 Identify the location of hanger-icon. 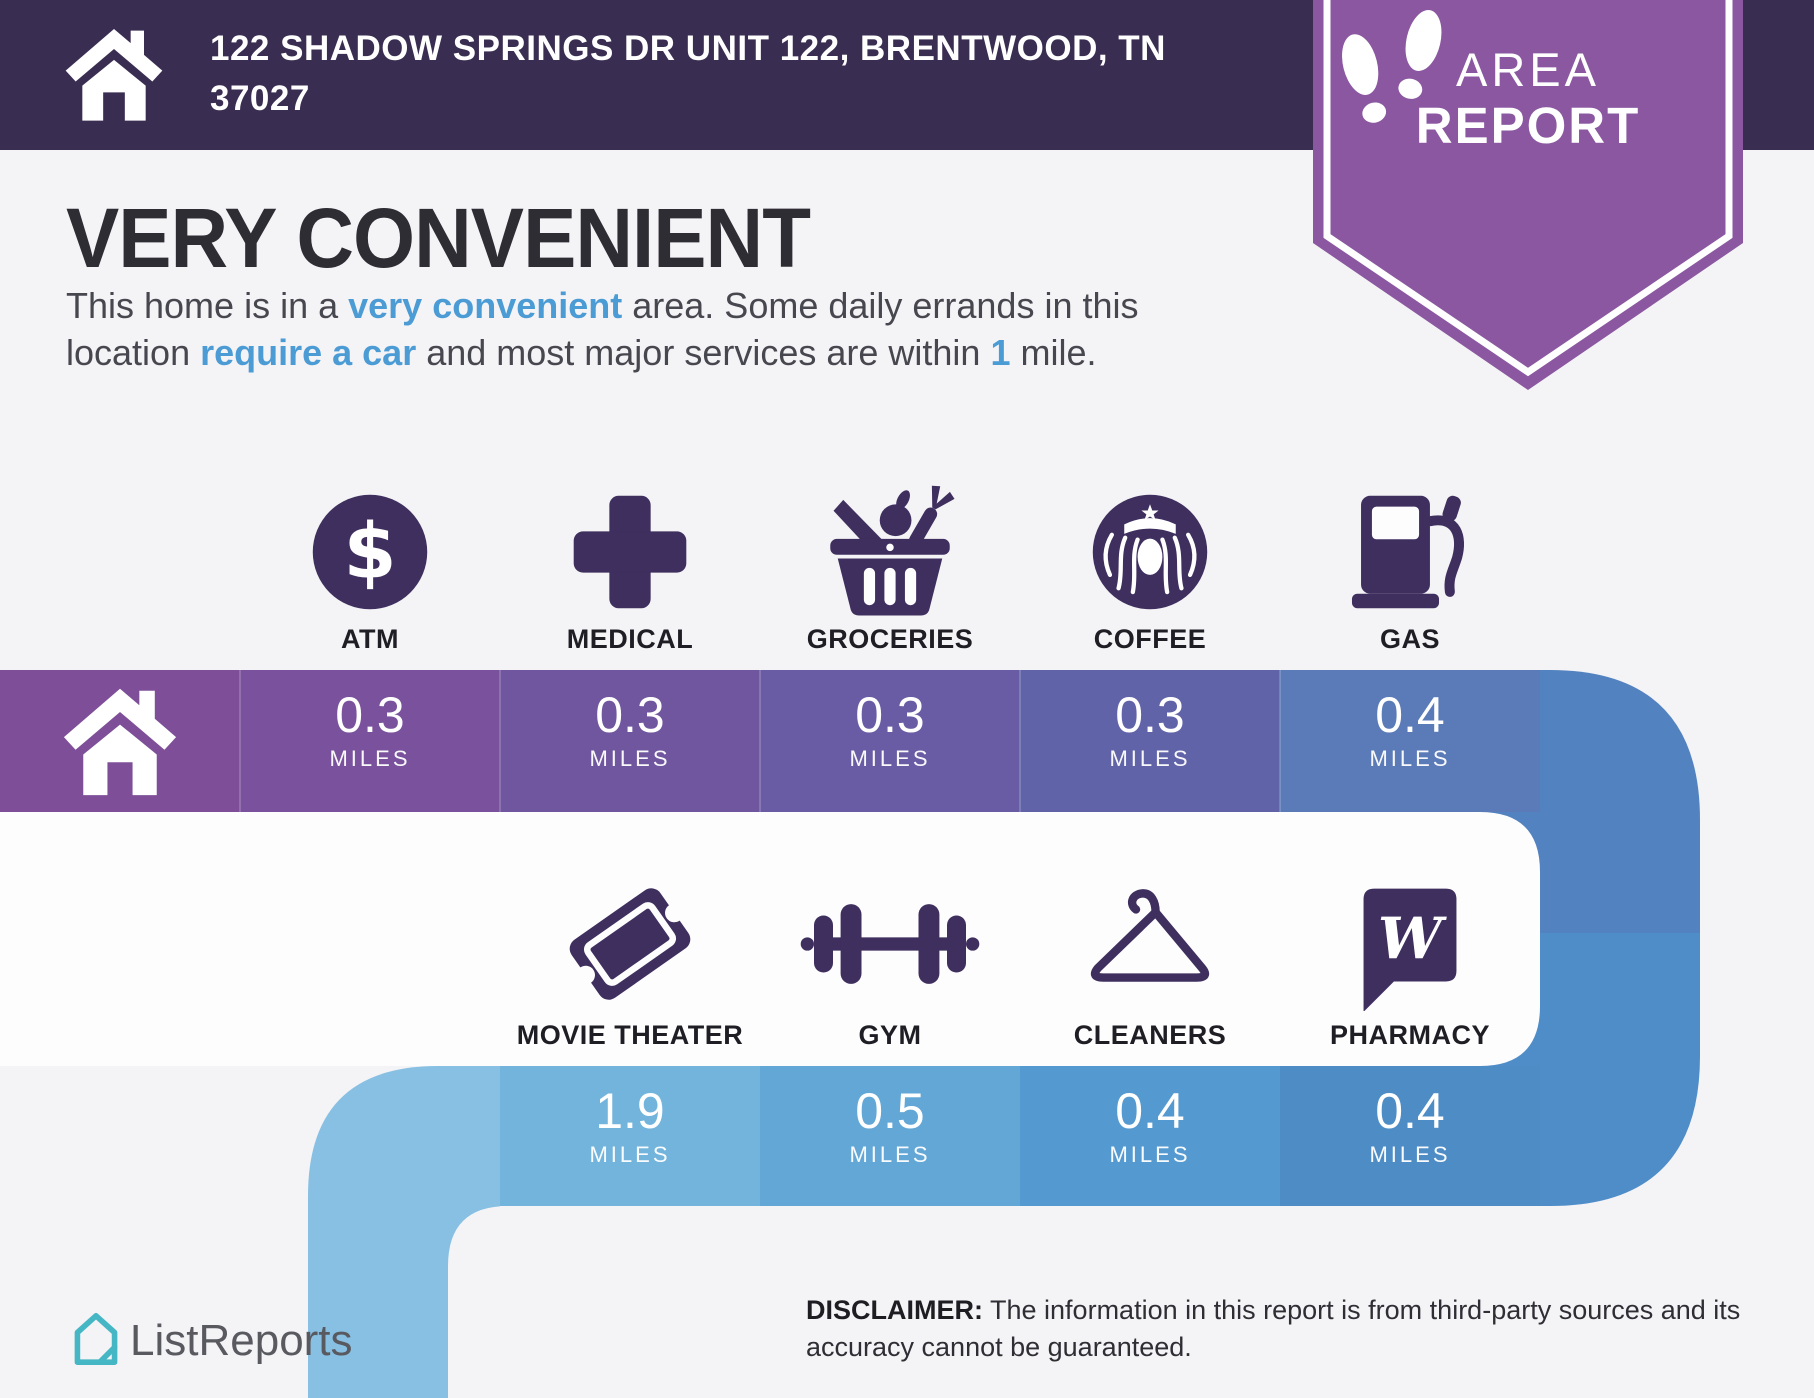
(1150, 935).